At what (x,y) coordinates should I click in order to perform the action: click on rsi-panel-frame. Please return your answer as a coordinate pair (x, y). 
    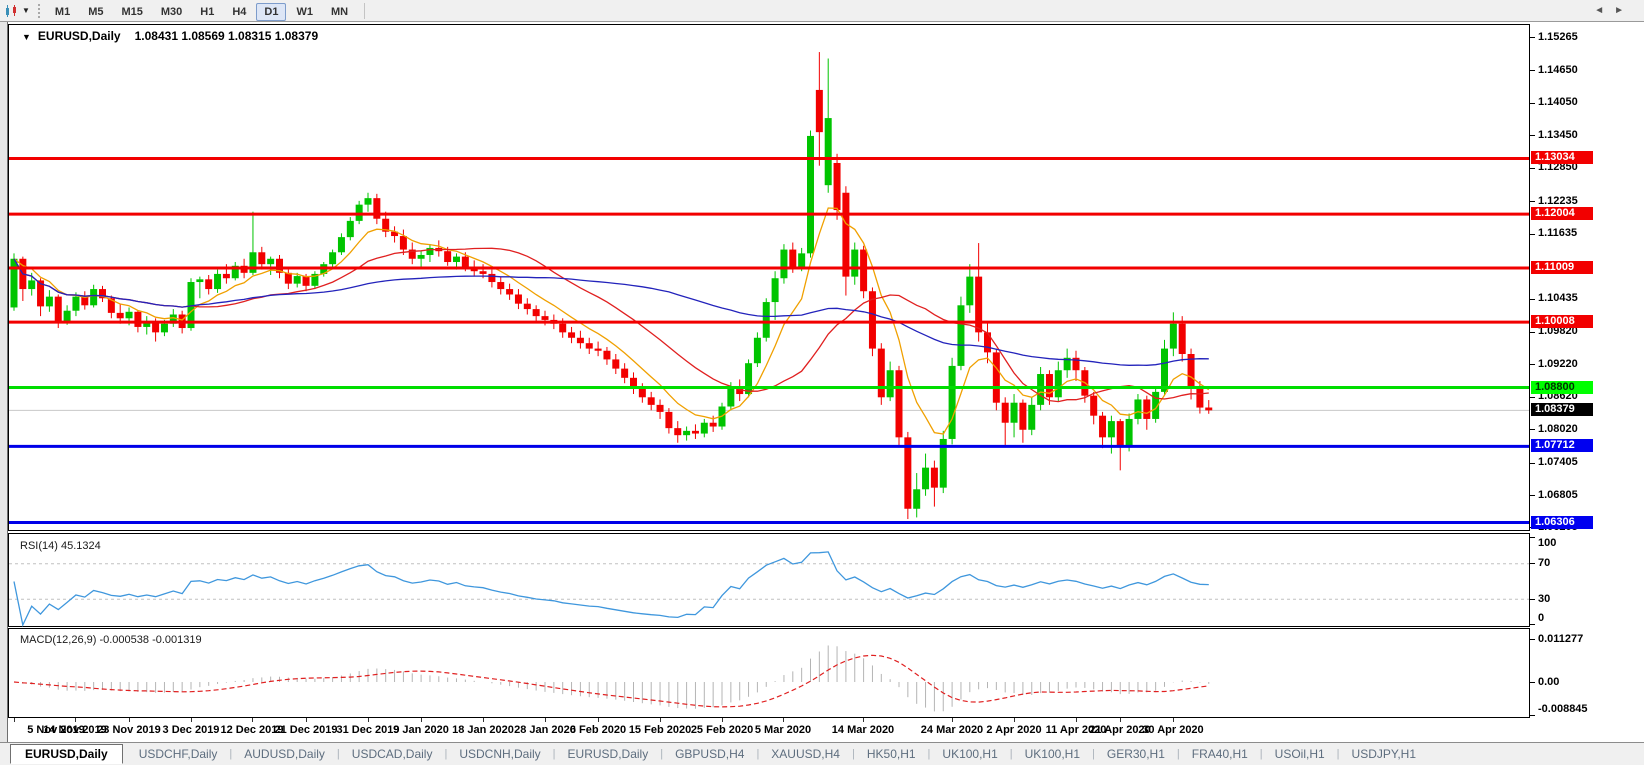
    Looking at the image, I should click on (769, 580).